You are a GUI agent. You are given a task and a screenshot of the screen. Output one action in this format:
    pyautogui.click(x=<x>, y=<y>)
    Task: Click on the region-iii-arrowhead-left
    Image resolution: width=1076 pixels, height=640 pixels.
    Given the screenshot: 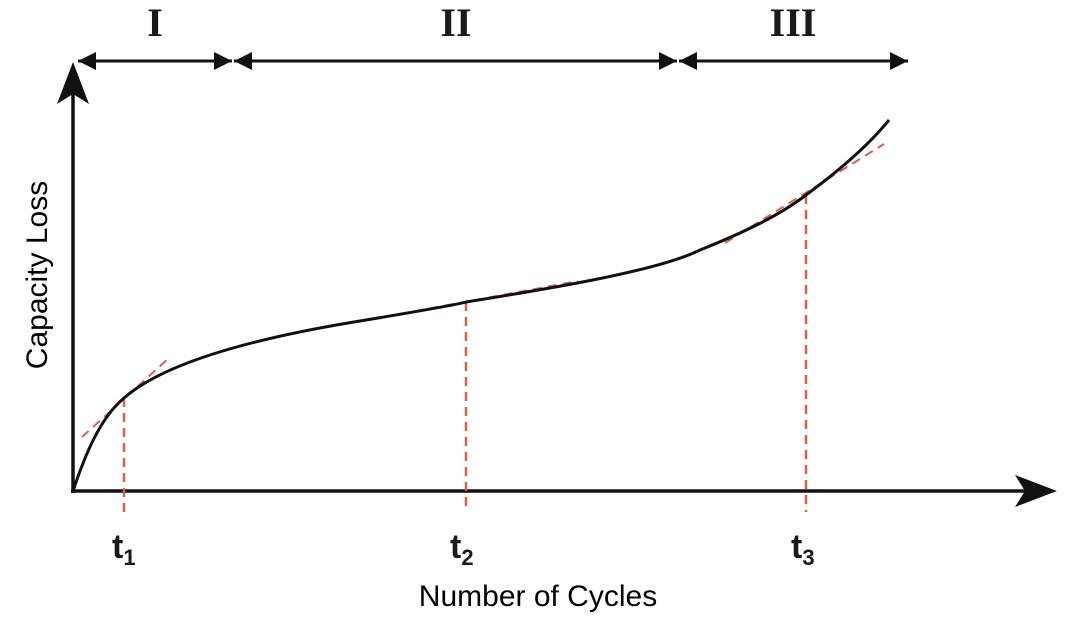 What is the action you would take?
    pyautogui.click(x=688, y=61)
    